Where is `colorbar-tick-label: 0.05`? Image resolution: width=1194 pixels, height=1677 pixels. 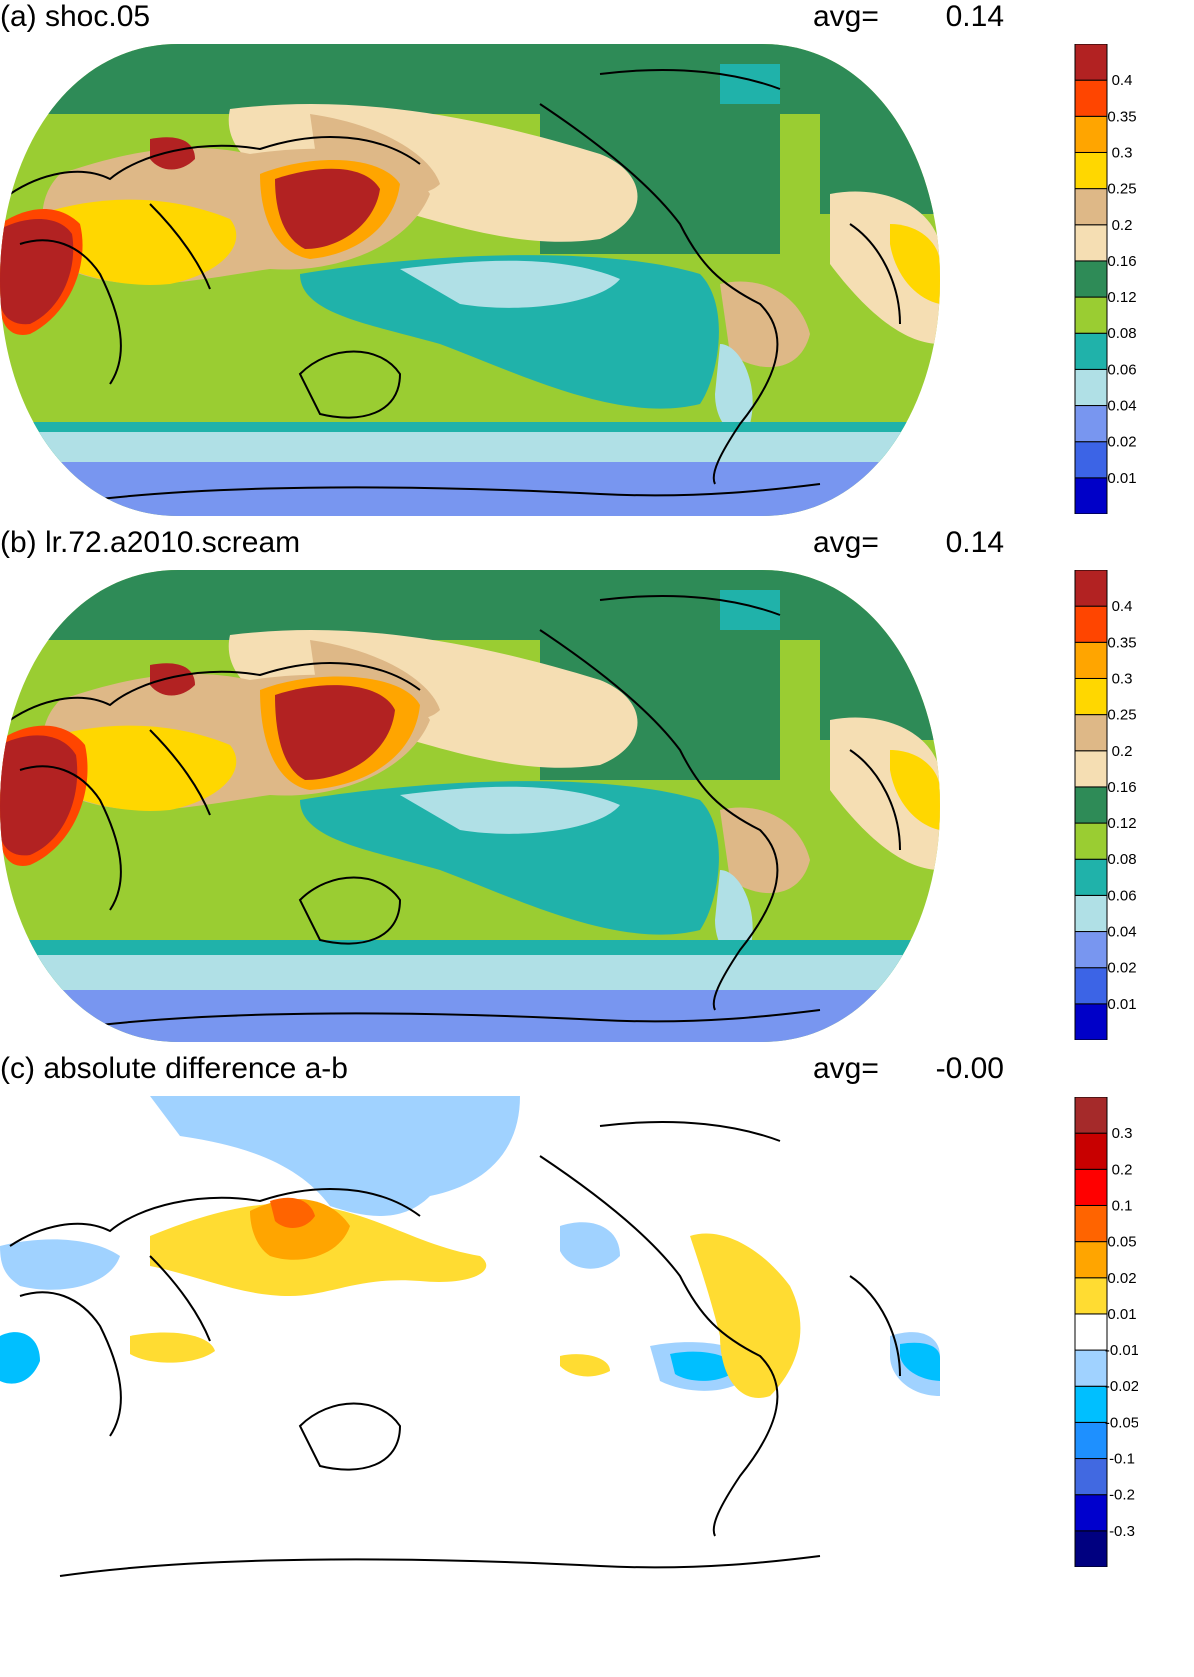
colorbar-tick-label: 0.05 is located at coordinates (1121, 1242).